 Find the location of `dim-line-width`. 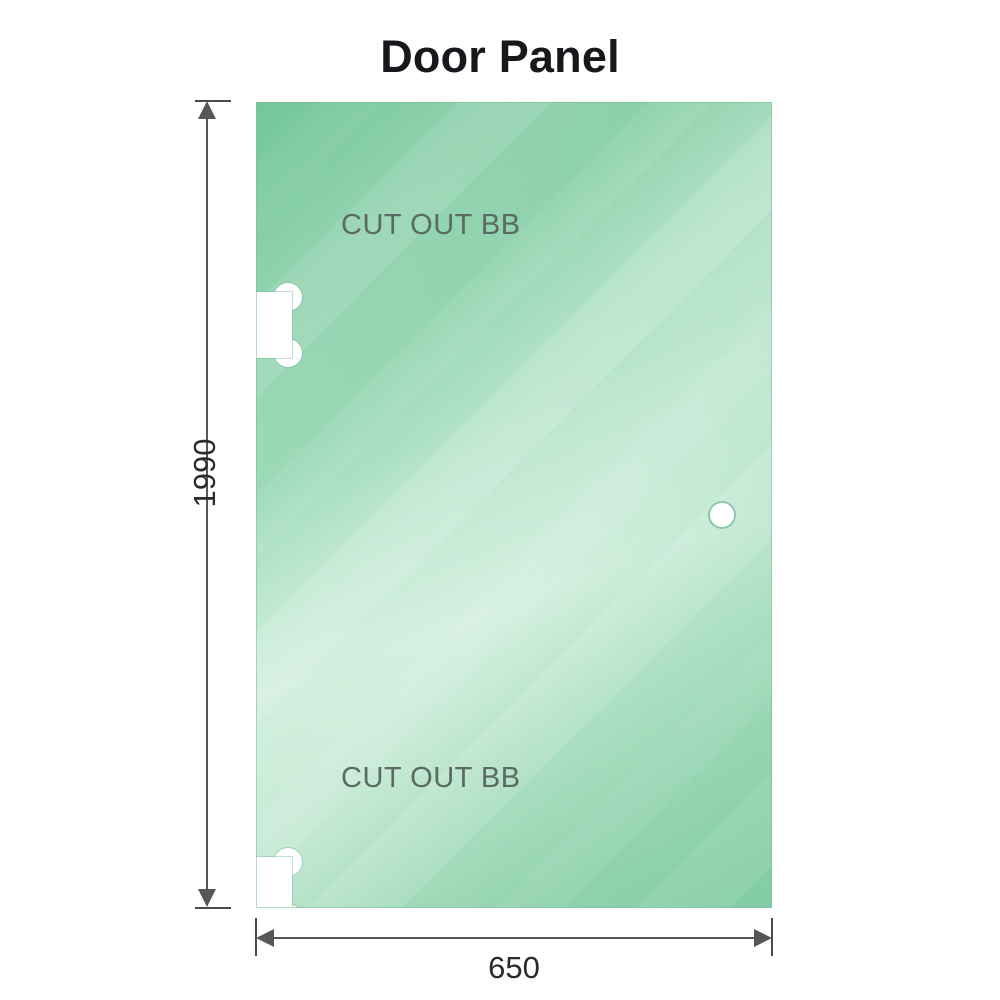

dim-line-width is located at coordinates (514, 938).